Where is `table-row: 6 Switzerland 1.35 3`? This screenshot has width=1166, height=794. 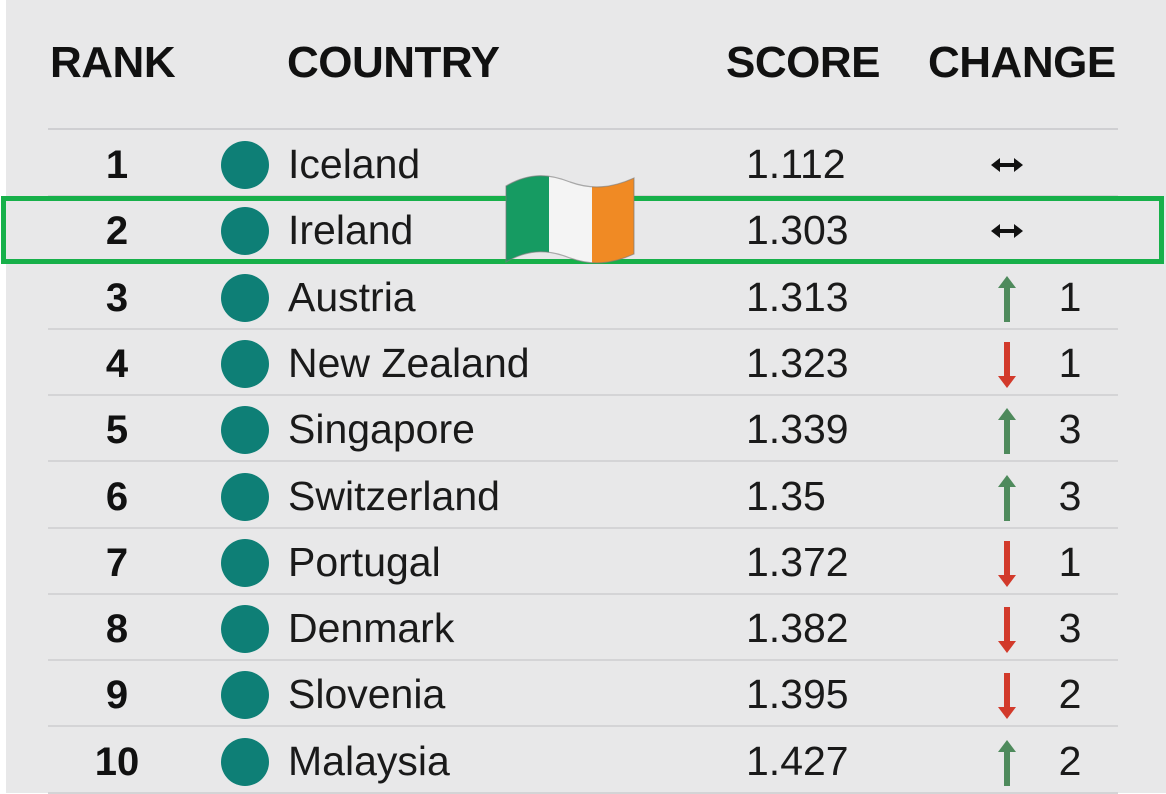
table-row: 6 Switzerland 1.35 3 is located at coordinates (583, 496).